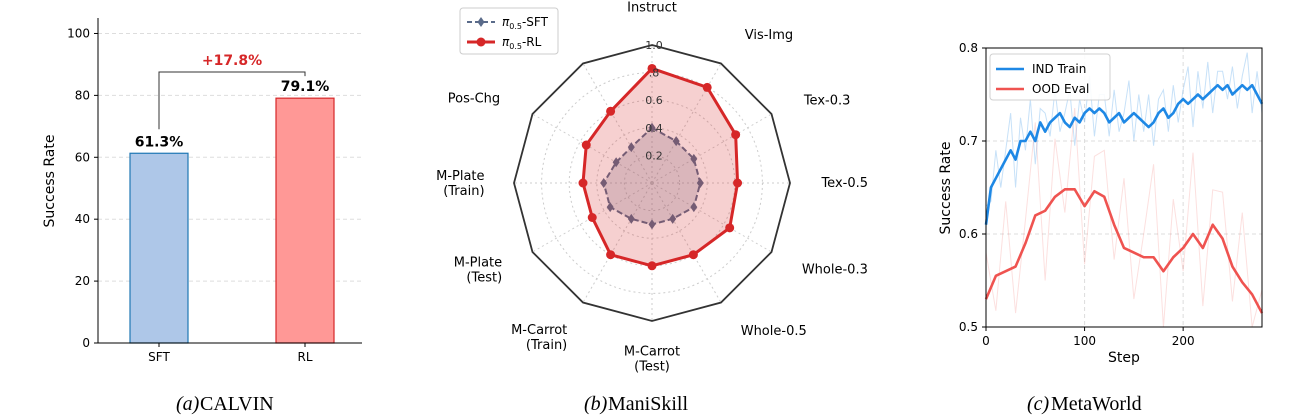 This screenshot has height=420, width=1314. What do you see at coordinates (769, 35) in the screenshot?
I see `radar-axis-label: Vis-Img` at bounding box center [769, 35].